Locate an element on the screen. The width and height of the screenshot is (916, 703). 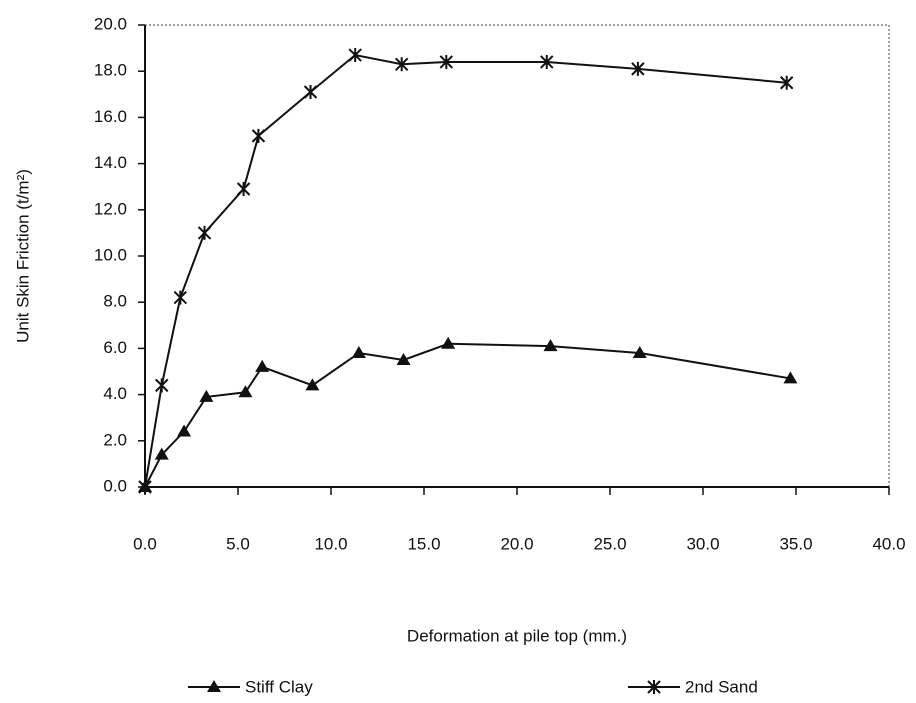
y-tick-label: 12.0 is located at coordinates (110, 208).